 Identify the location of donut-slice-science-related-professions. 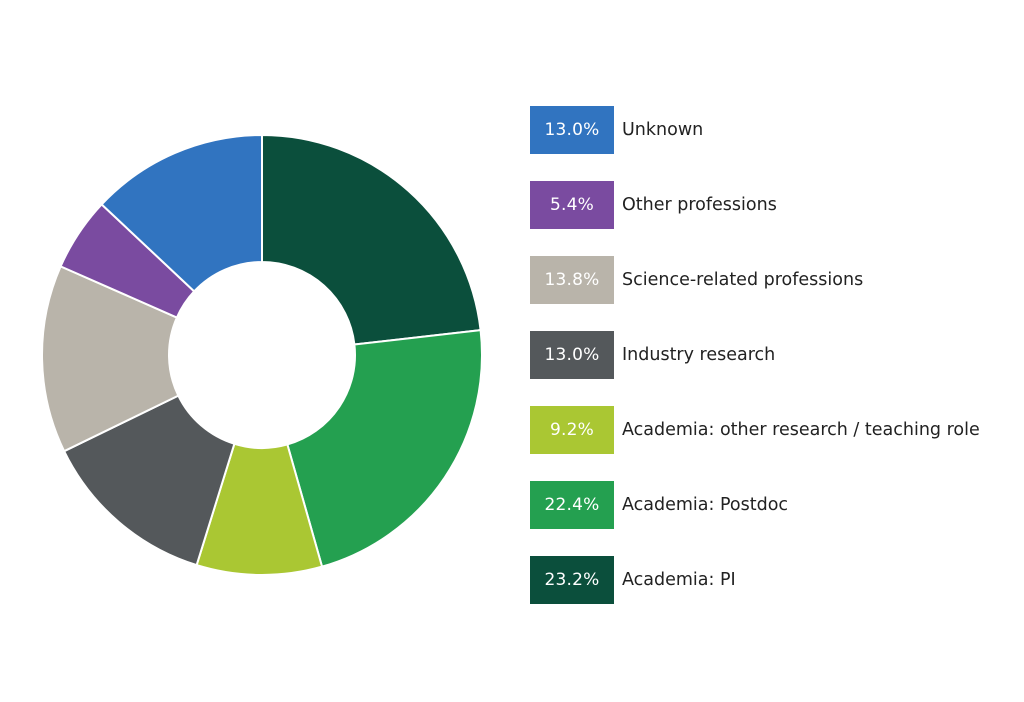
(110, 359).